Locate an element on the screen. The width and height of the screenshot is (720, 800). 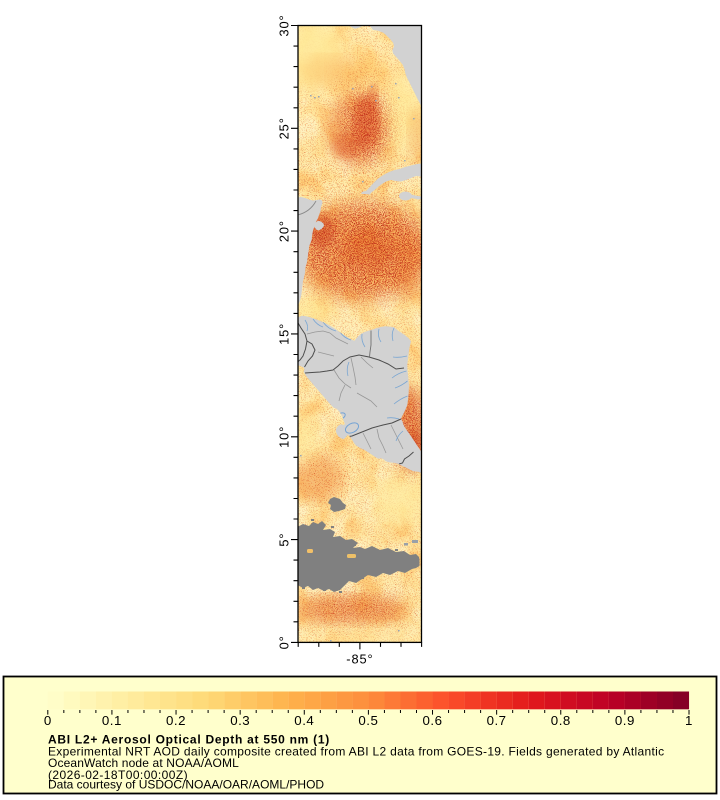
svg-text: 25° is located at coordinates (284, 128).